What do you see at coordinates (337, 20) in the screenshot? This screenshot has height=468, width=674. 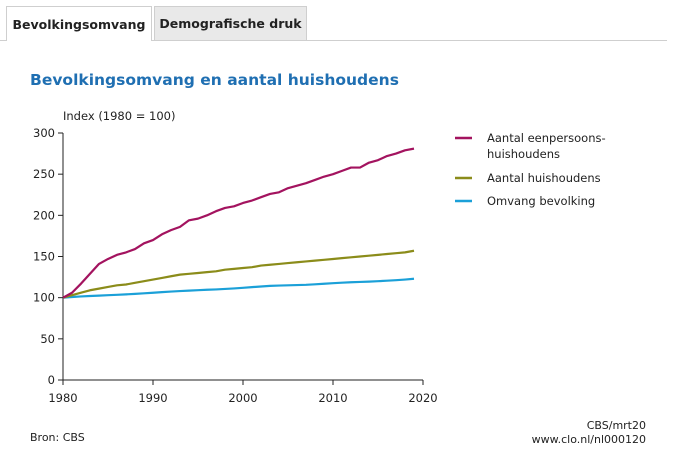 I see `tab-bar: Bevolkingsomvang Demografische druk` at bounding box center [337, 20].